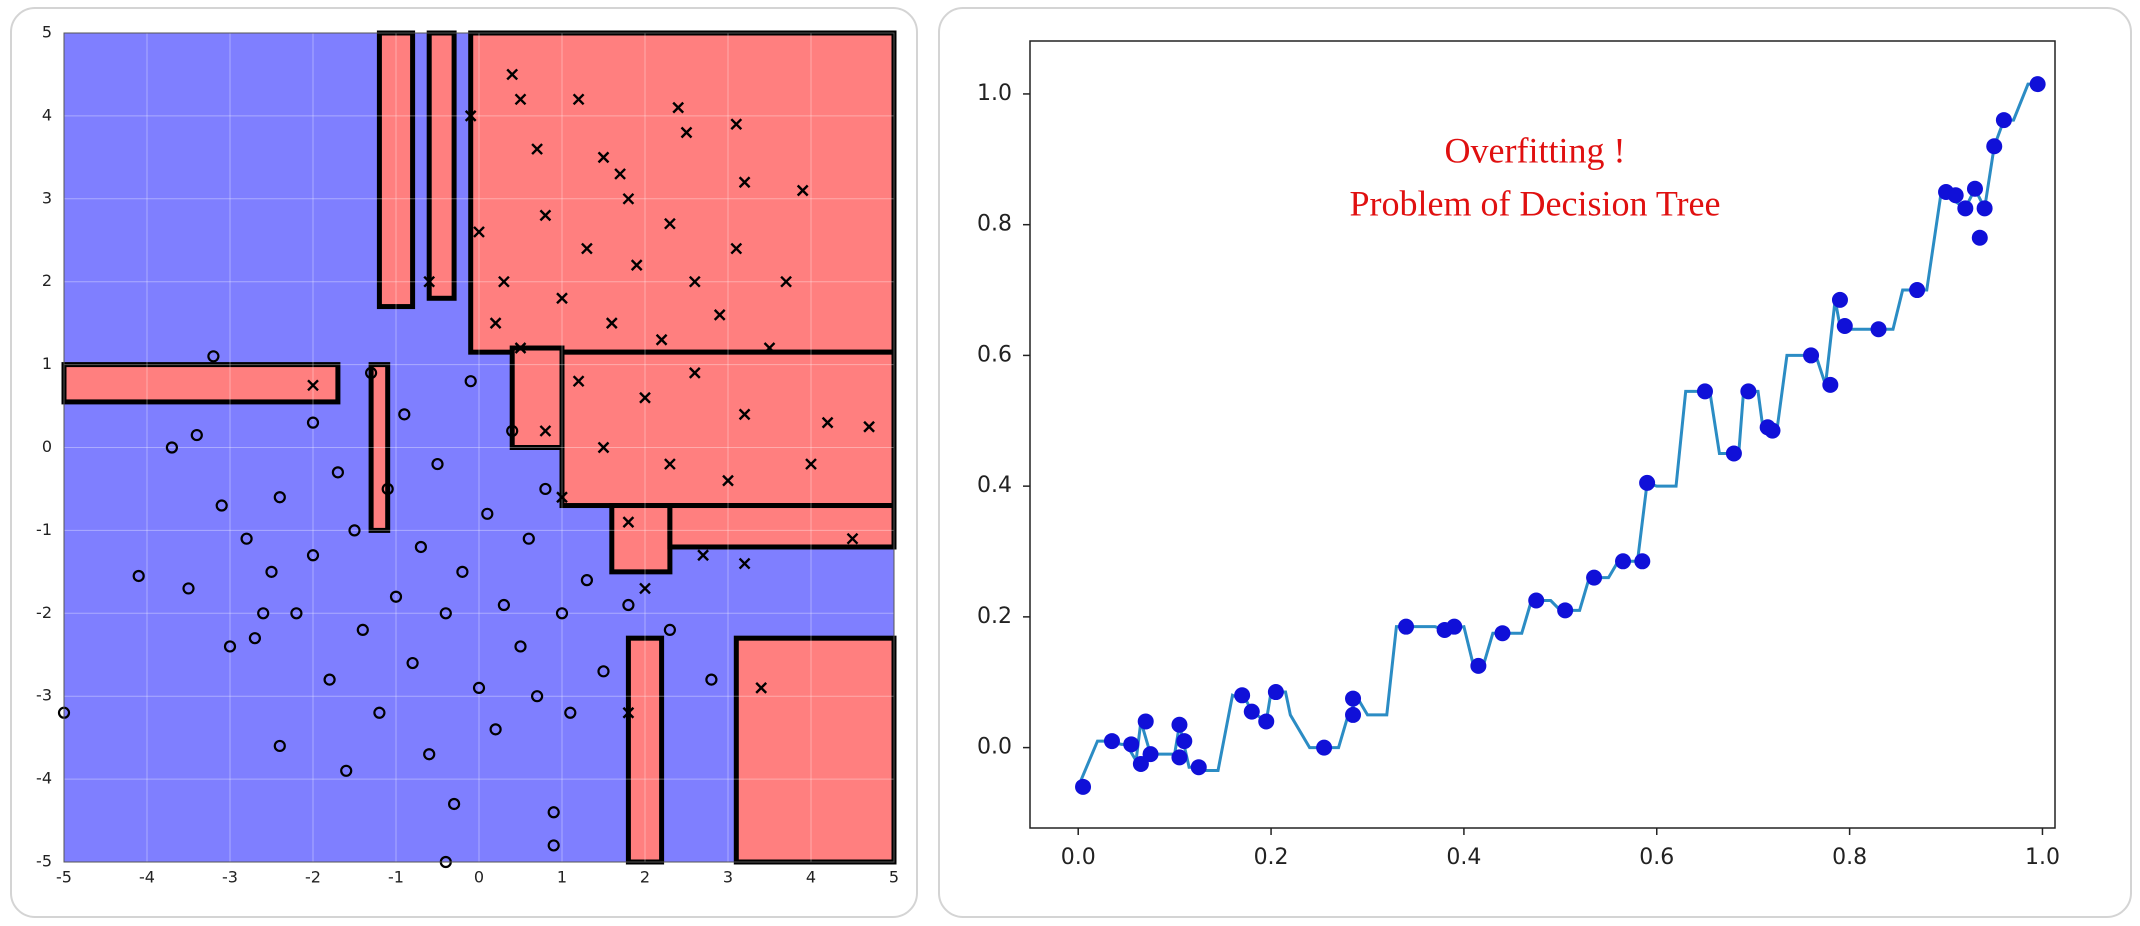 The width and height of the screenshot is (2140, 926). Describe the element at coordinates (44, 861) in the screenshot. I see `y-tick-label: -5` at that location.